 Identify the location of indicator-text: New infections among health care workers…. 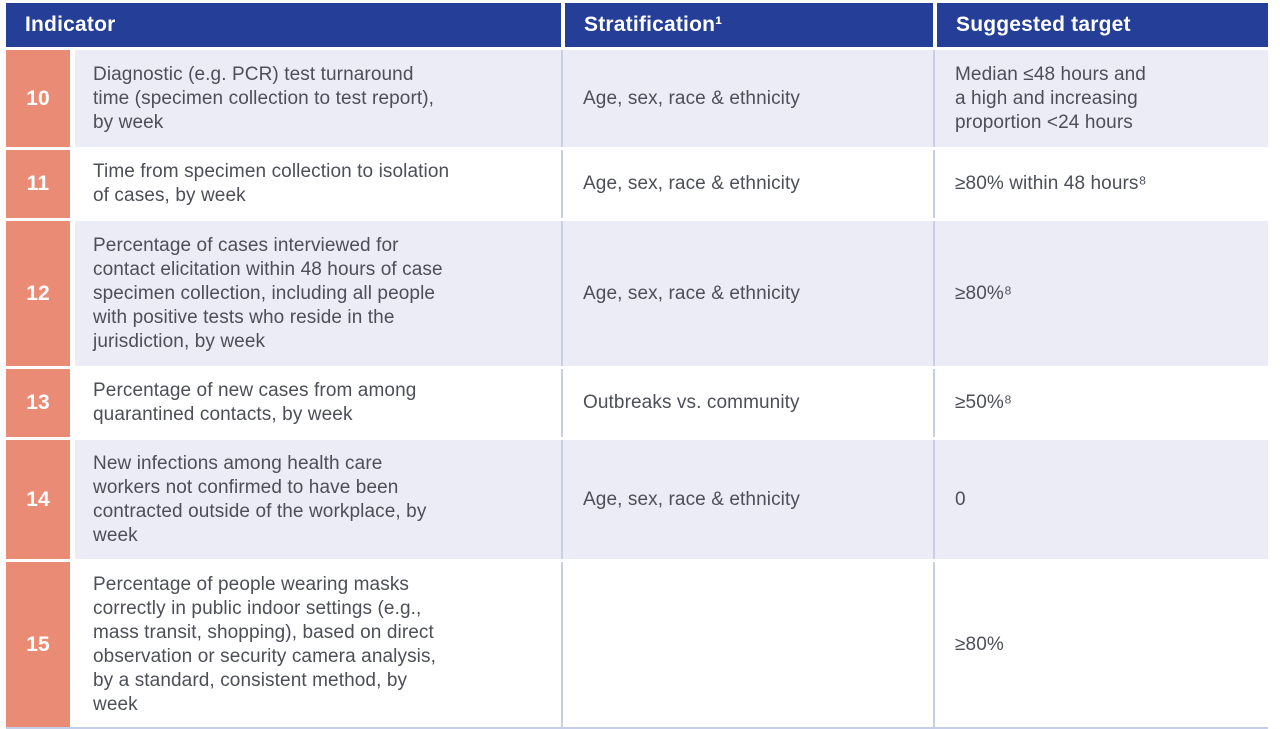
(260, 499).